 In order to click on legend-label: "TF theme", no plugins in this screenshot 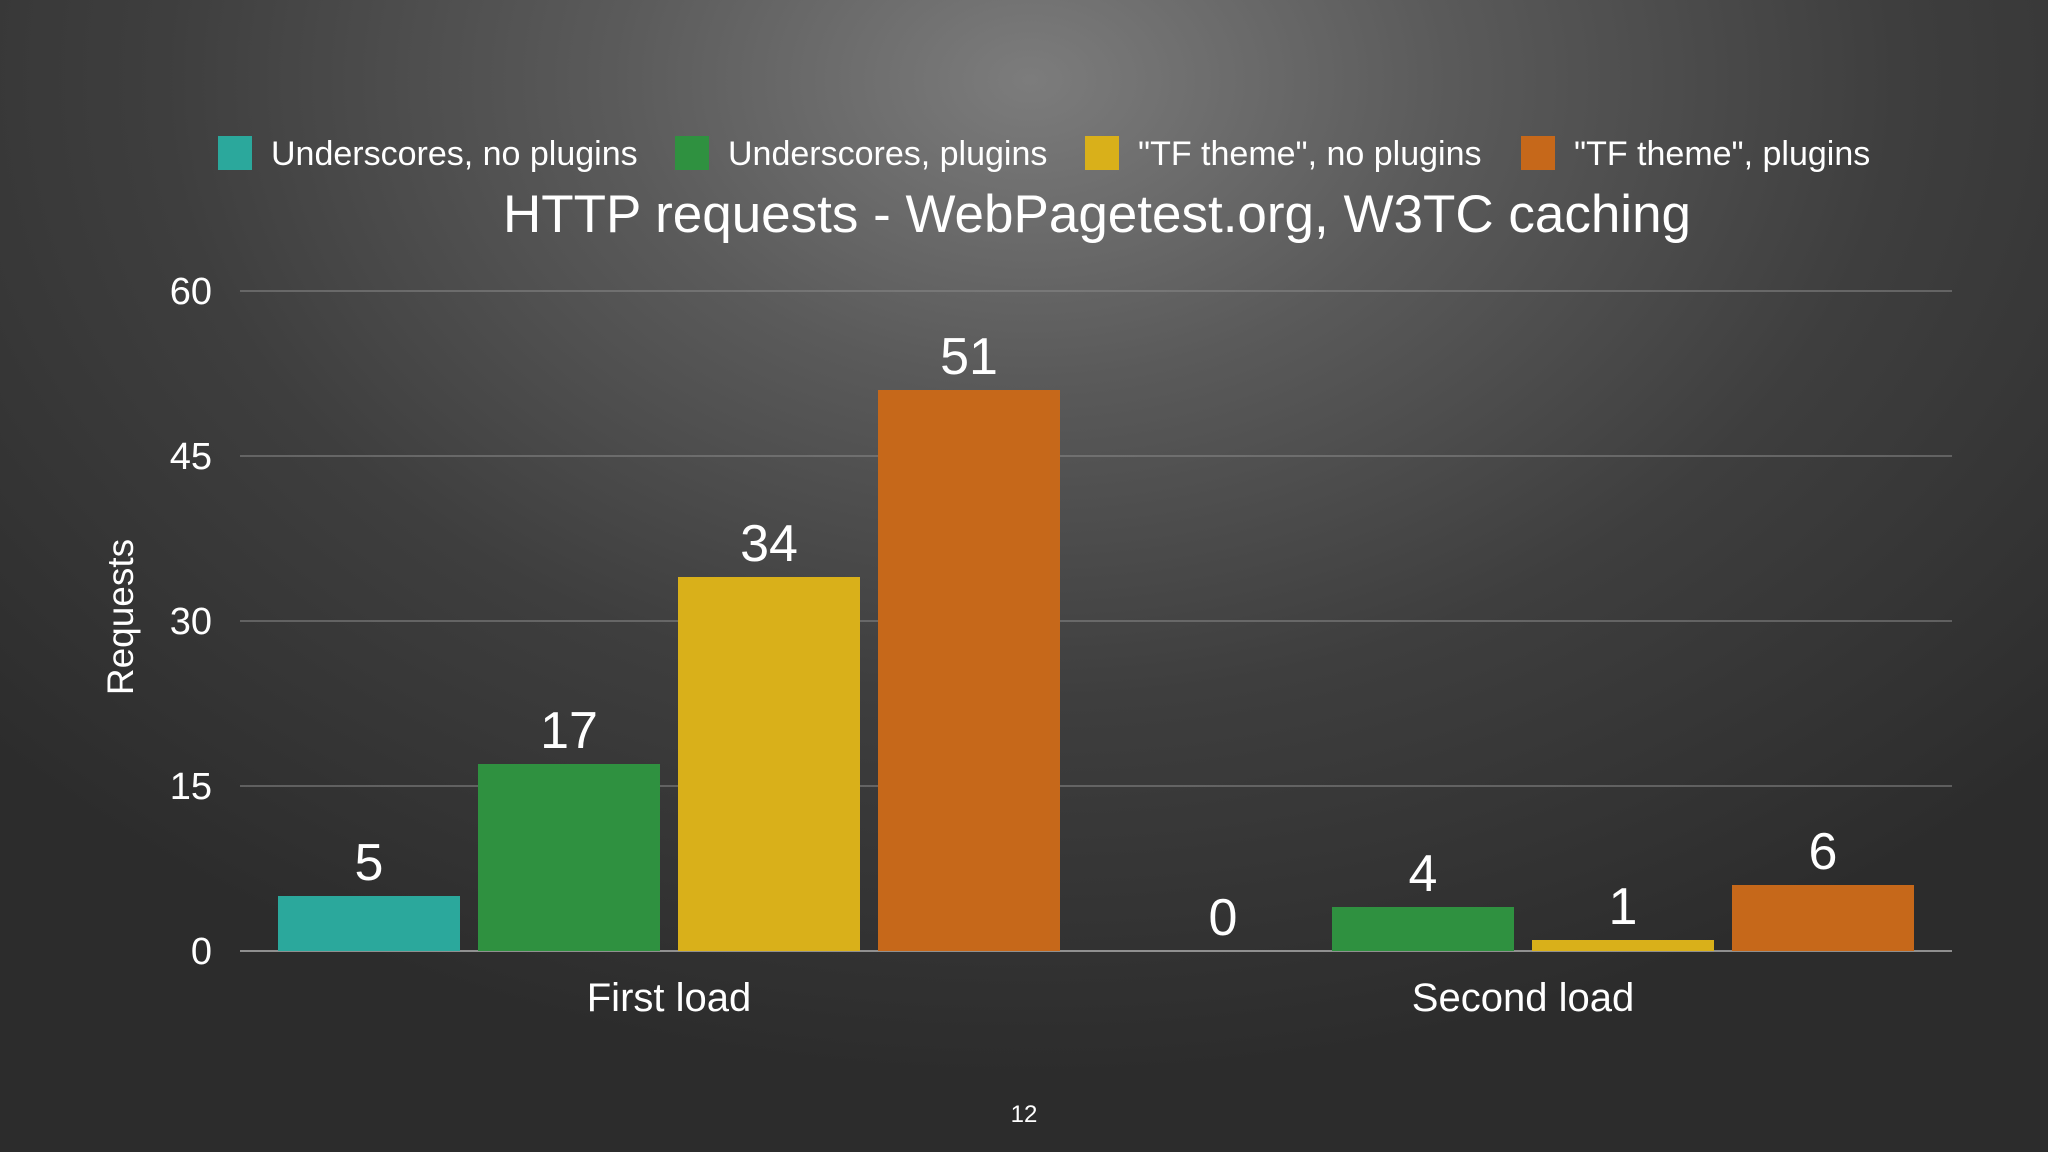, I will do `click(1310, 154)`.